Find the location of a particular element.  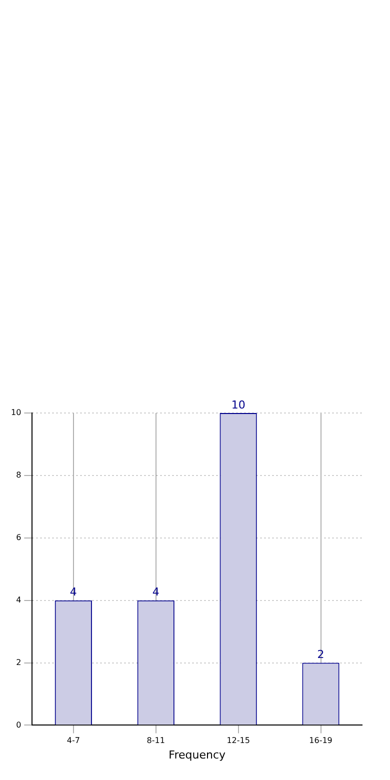

x-tick-label: 12-15 is located at coordinates (238, 741).